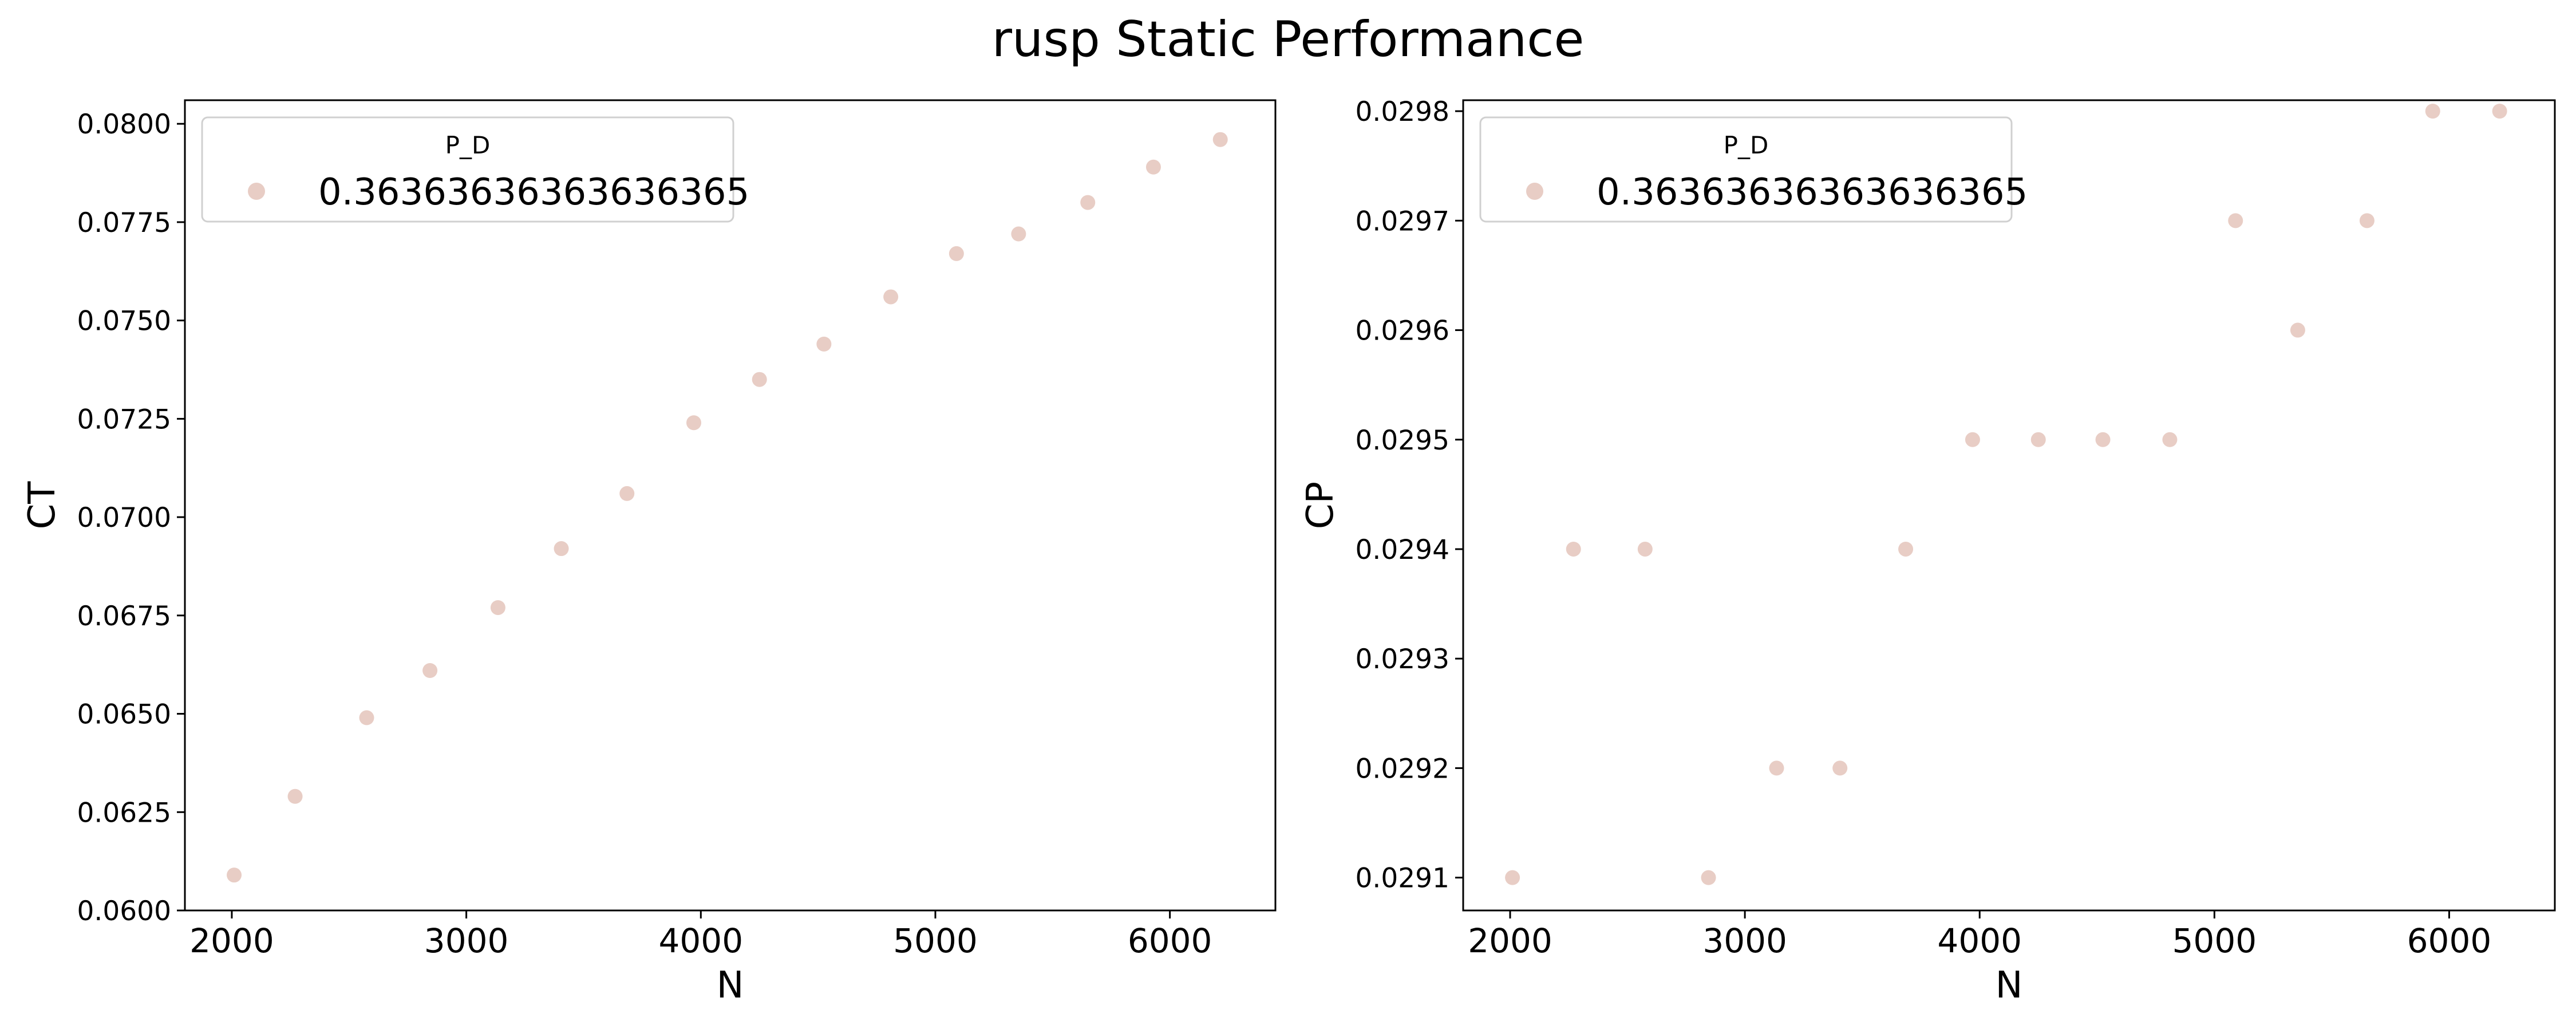 The height and width of the screenshot is (1033, 2576). I want to click on y-tick-label: 0.0675, so click(124, 616).